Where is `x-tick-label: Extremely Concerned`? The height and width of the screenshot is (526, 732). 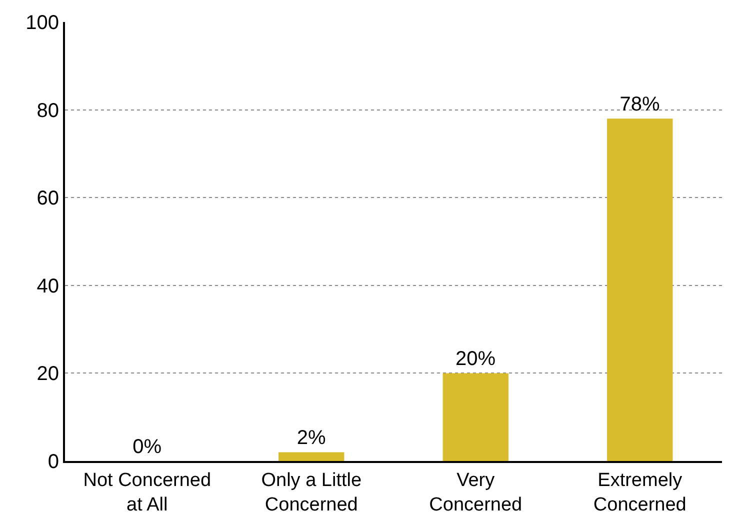 x-tick-label: Extremely Concerned is located at coordinates (639, 493).